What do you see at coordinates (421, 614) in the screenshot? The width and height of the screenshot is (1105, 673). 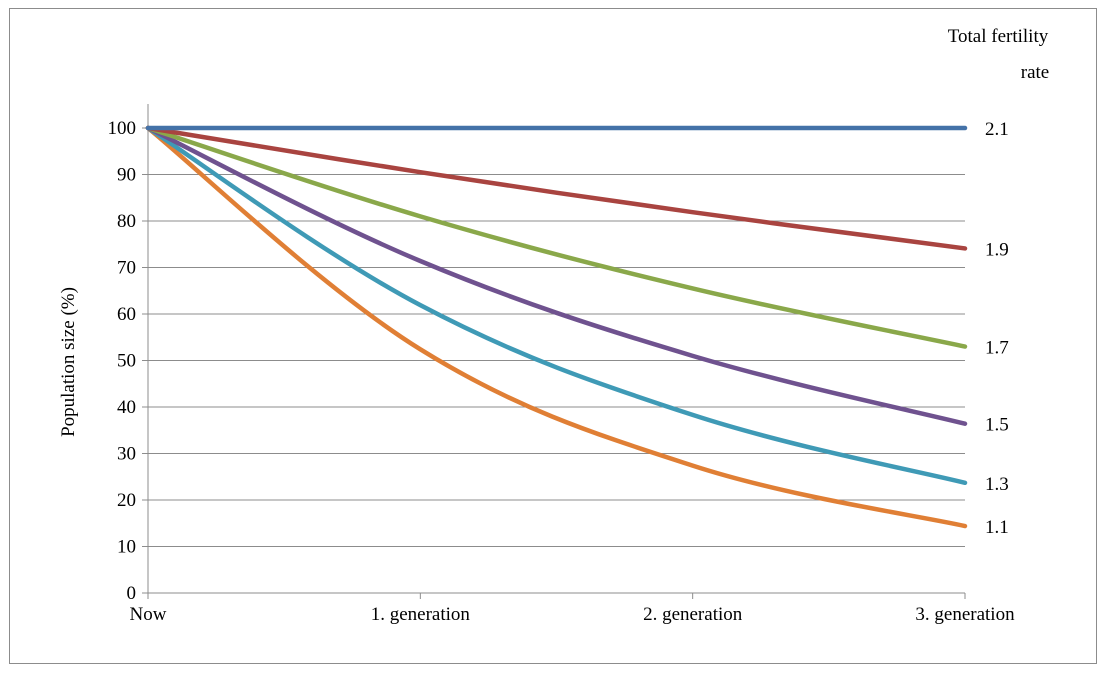 I see `x-tick-label: 1. generation` at bounding box center [421, 614].